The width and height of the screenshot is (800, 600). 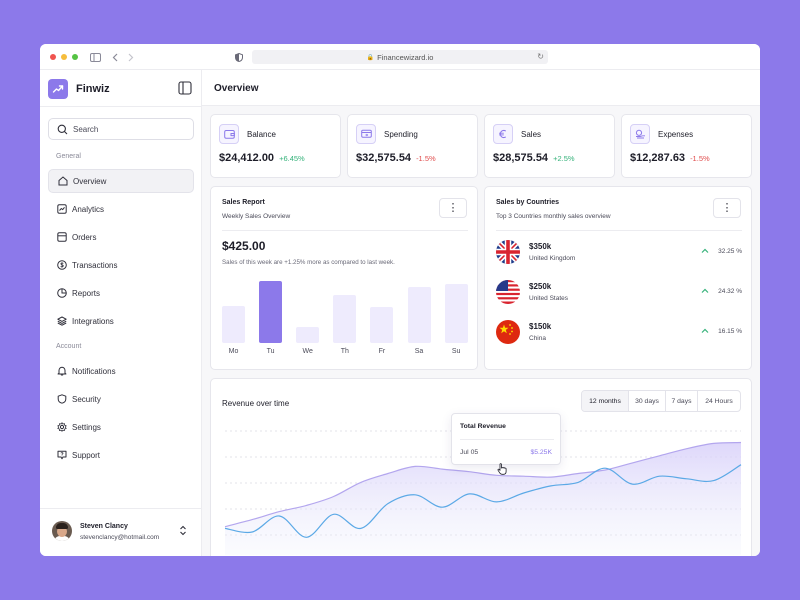 I want to click on stat-card-balance: Balance $24,412.00 +6.45%, so click(x=275, y=146).